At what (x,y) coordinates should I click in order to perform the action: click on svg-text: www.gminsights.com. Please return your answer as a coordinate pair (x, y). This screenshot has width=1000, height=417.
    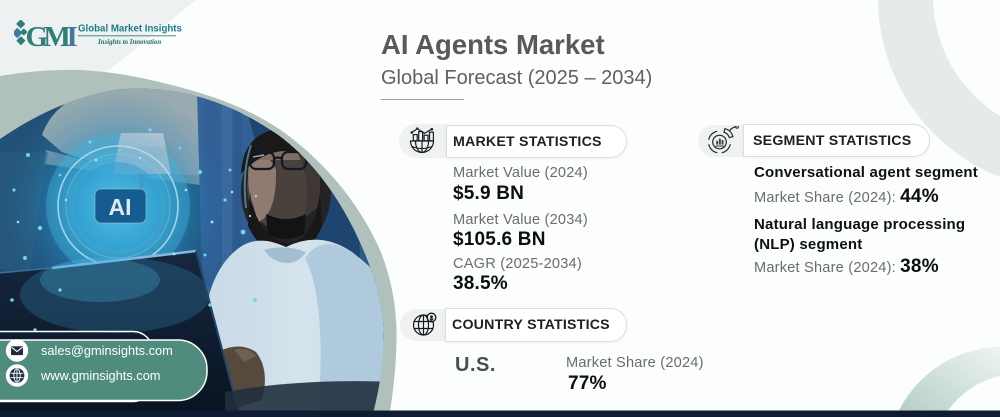
    Looking at the image, I should click on (100, 375).